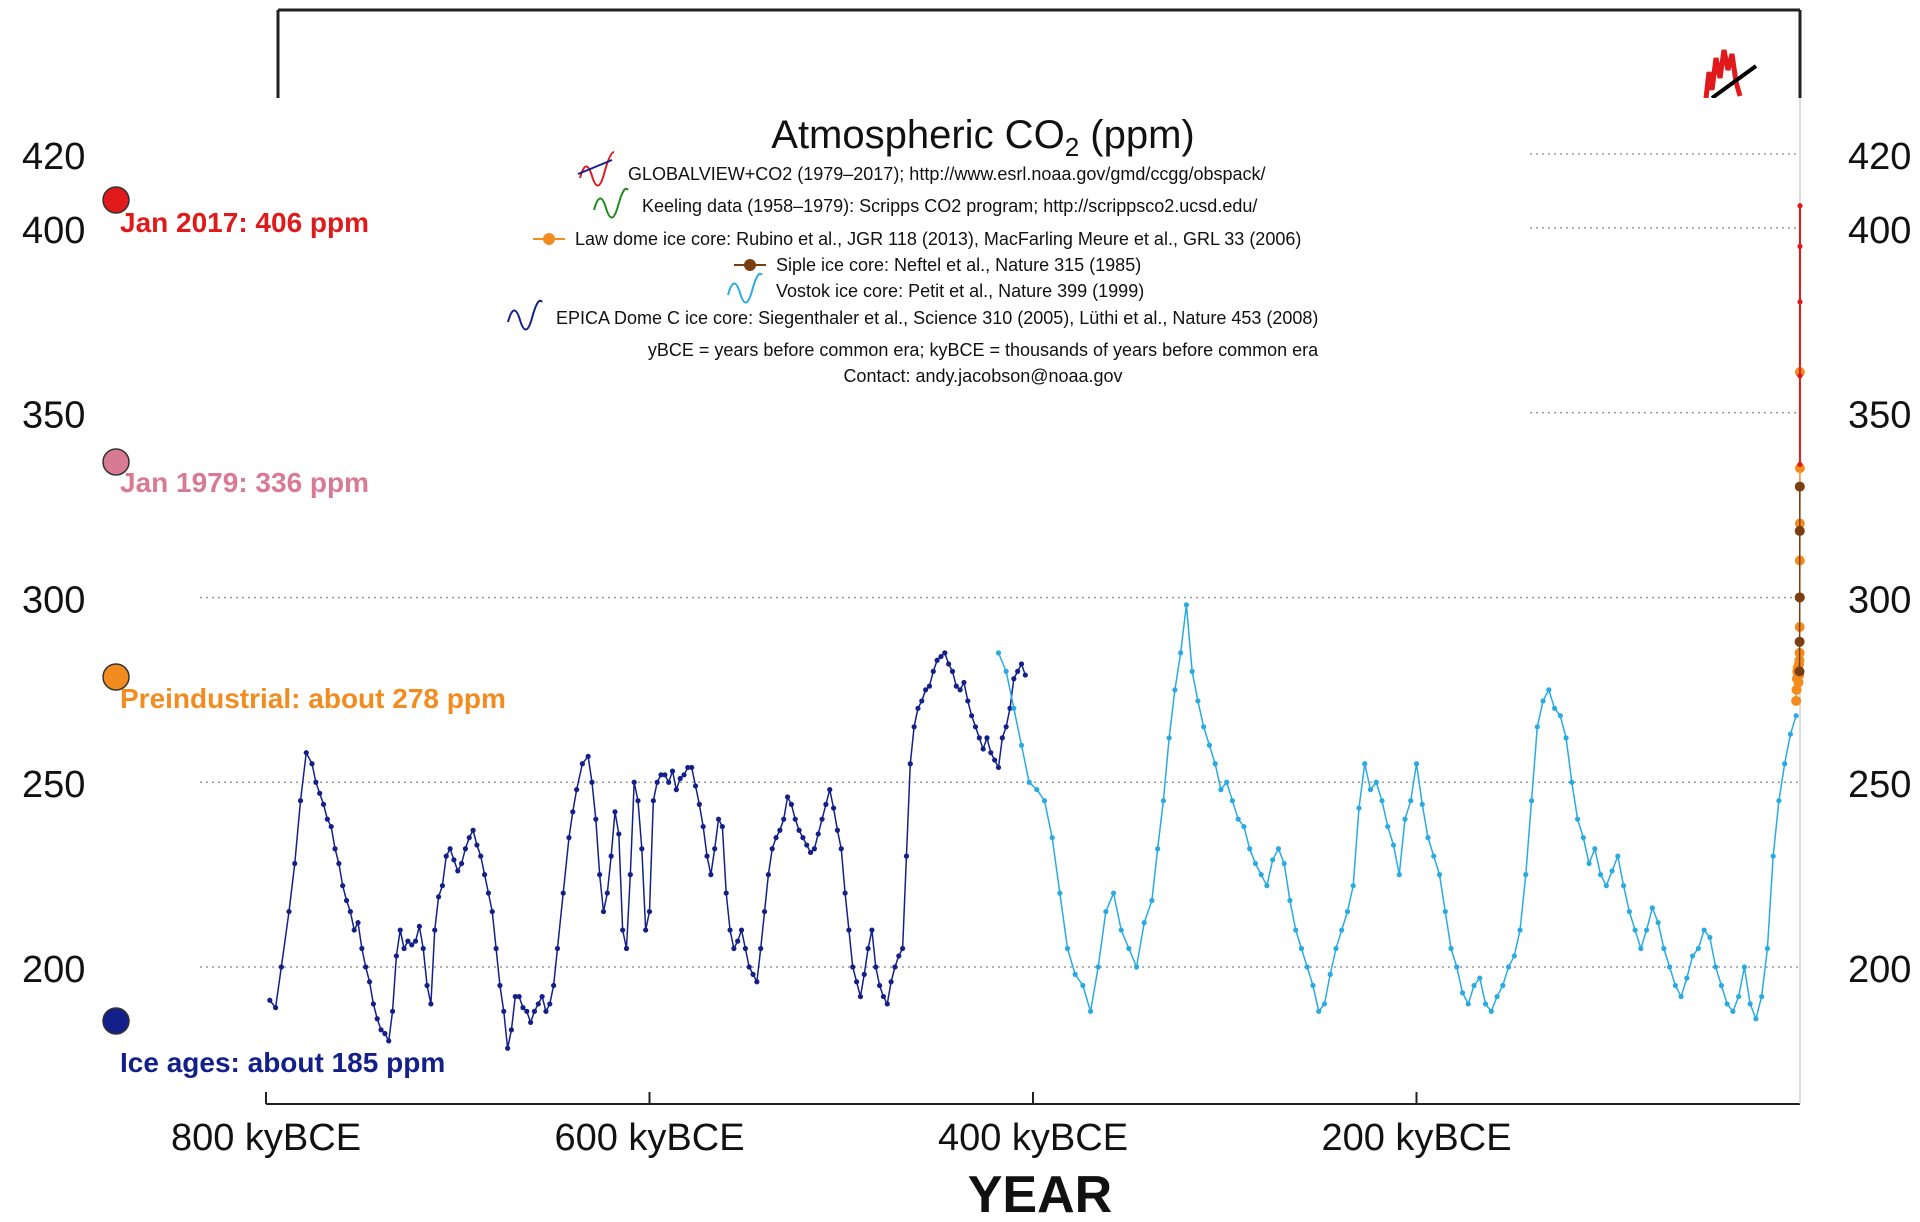  Describe the element at coordinates (1879, 231) in the screenshot. I see `y-tick-label-right: 400` at that location.